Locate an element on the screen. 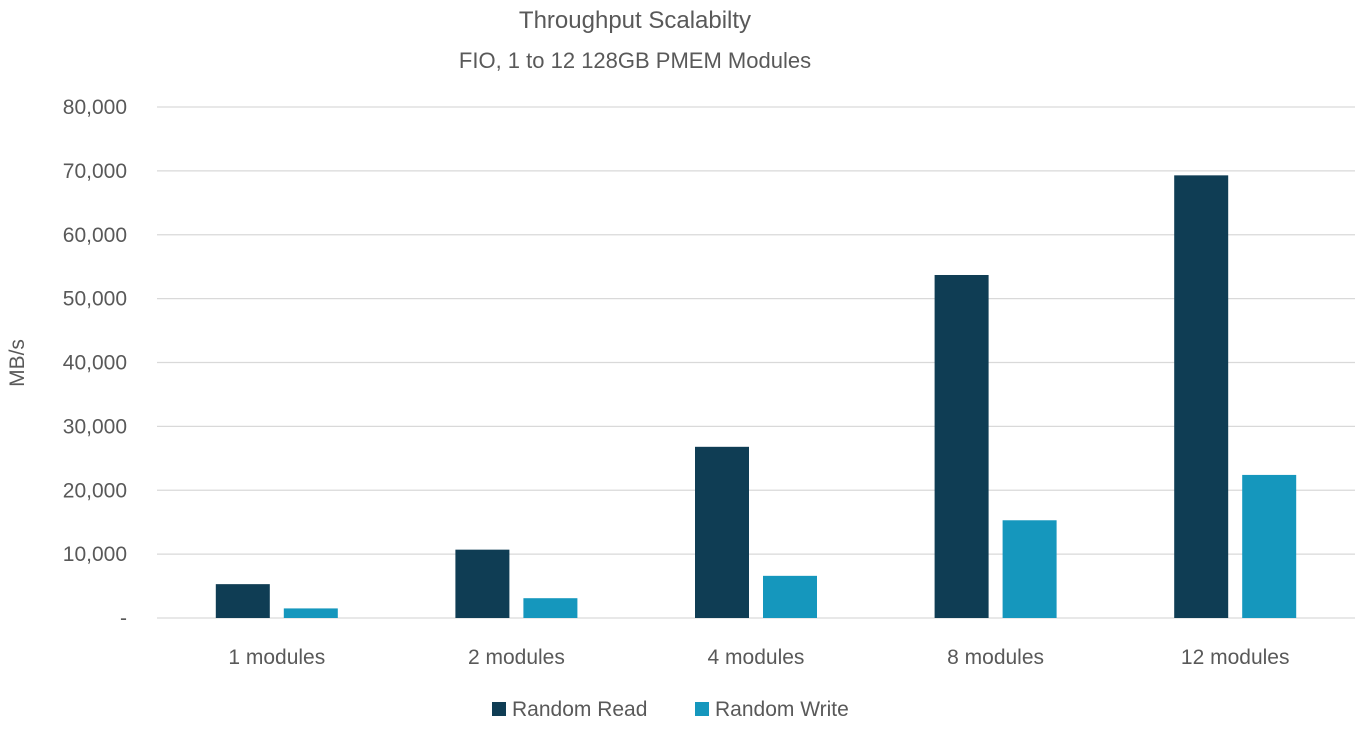  legend: Random Read Random Write is located at coordinates (670, 709).